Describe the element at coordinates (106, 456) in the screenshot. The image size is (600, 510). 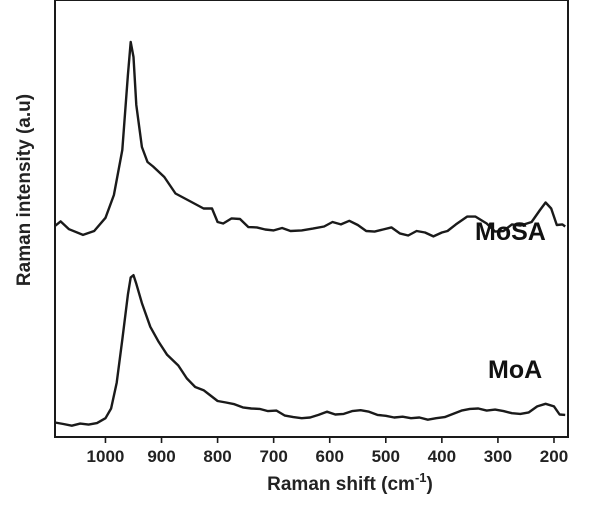
I see `x-tick-label: 1000` at that location.